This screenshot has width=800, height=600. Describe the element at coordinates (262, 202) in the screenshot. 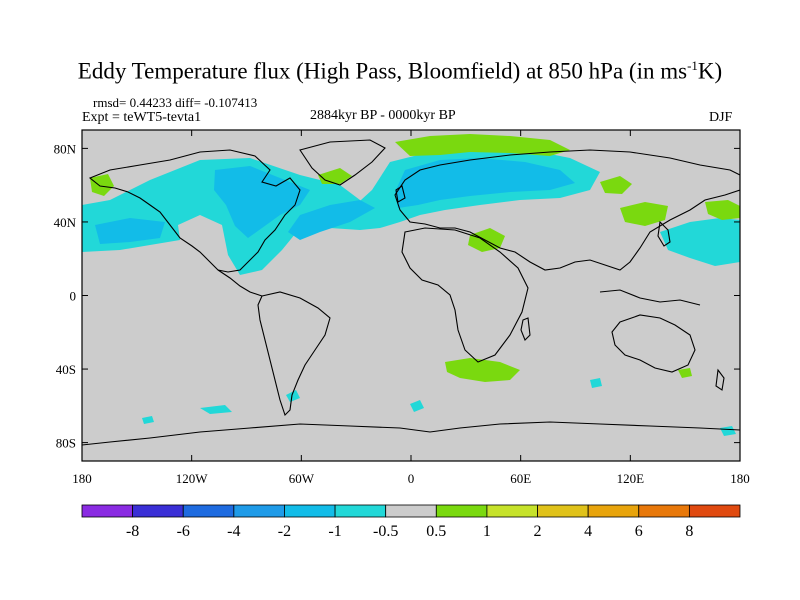

I see `blue-core-north-america` at that location.